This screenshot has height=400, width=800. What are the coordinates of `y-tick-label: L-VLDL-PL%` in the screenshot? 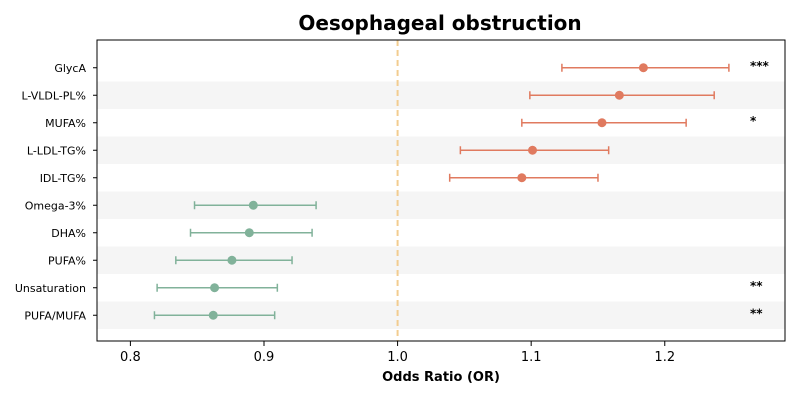 It's located at (53, 95).